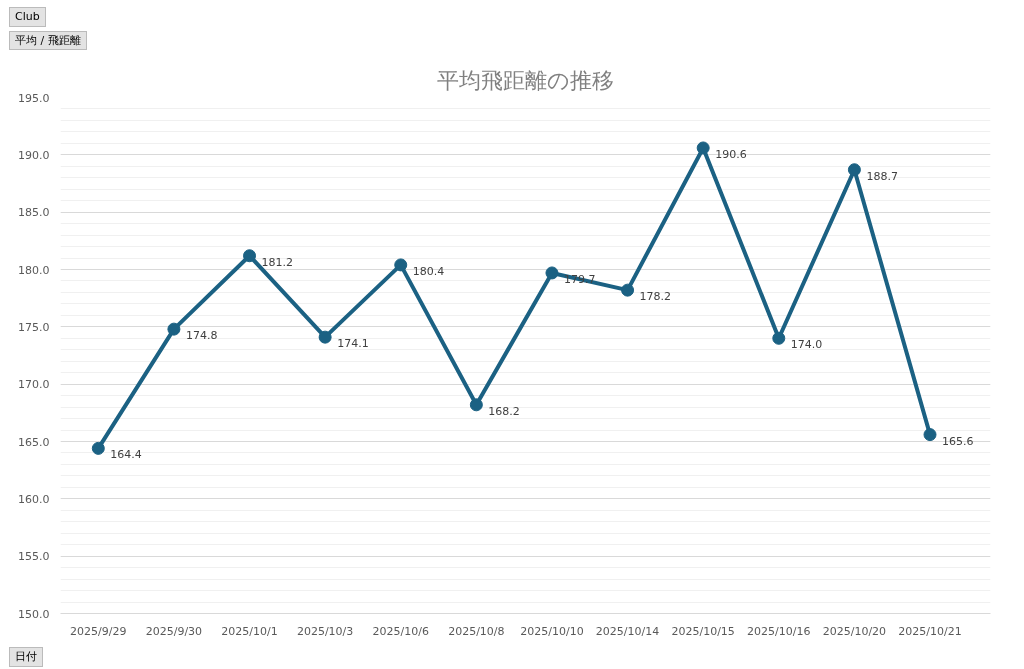 This screenshot has height=669, width=1024. What do you see at coordinates (249, 631) in the screenshot?
I see `x-tick-label: 2025/10/1` at bounding box center [249, 631].